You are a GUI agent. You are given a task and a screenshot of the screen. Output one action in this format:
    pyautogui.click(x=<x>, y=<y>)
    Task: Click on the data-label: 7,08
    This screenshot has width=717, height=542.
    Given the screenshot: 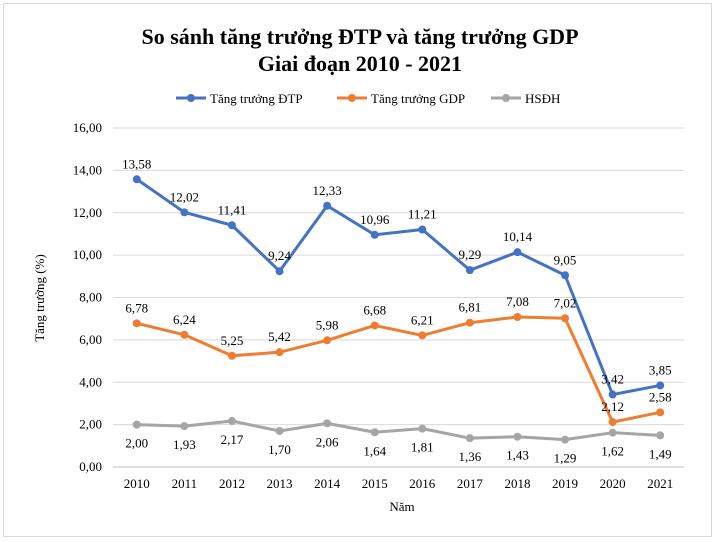 What is the action you would take?
    pyautogui.click(x=517, y=301)
    